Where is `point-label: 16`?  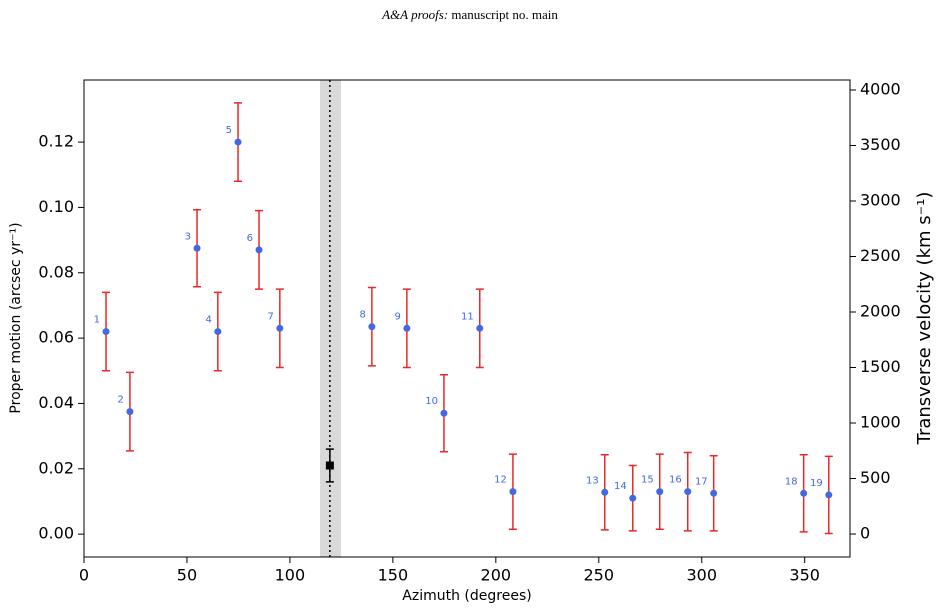 point-label: 16 is located at coordinates (675, 480).